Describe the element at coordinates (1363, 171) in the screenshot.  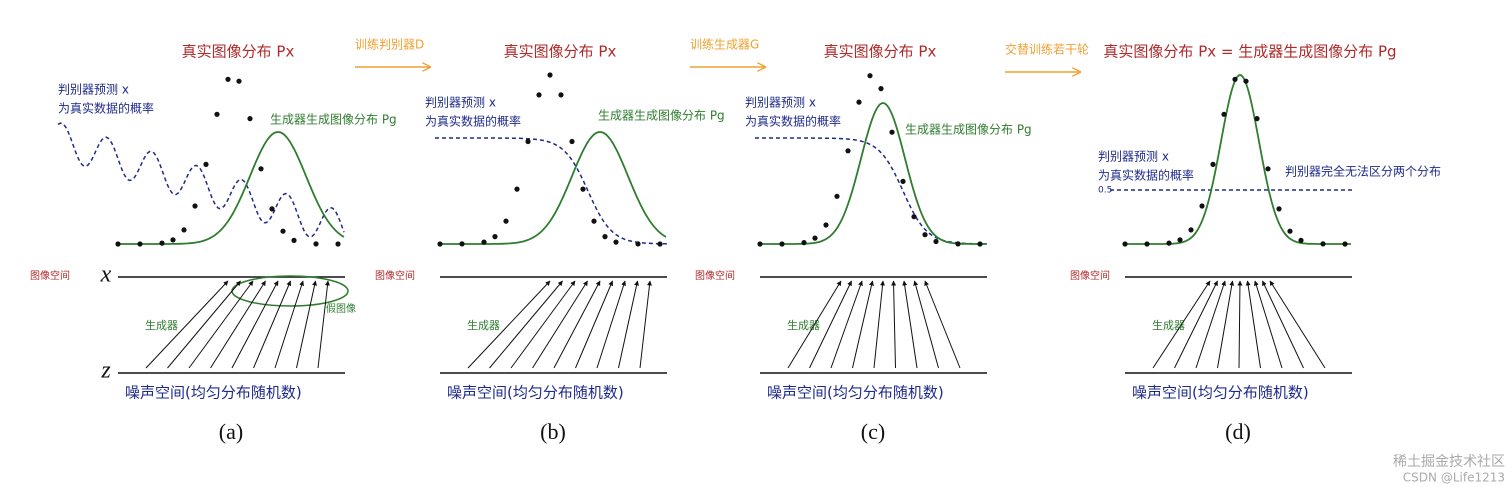
I see `indistinguishable-label: 判别器完全无法区分两个分布` at that location.